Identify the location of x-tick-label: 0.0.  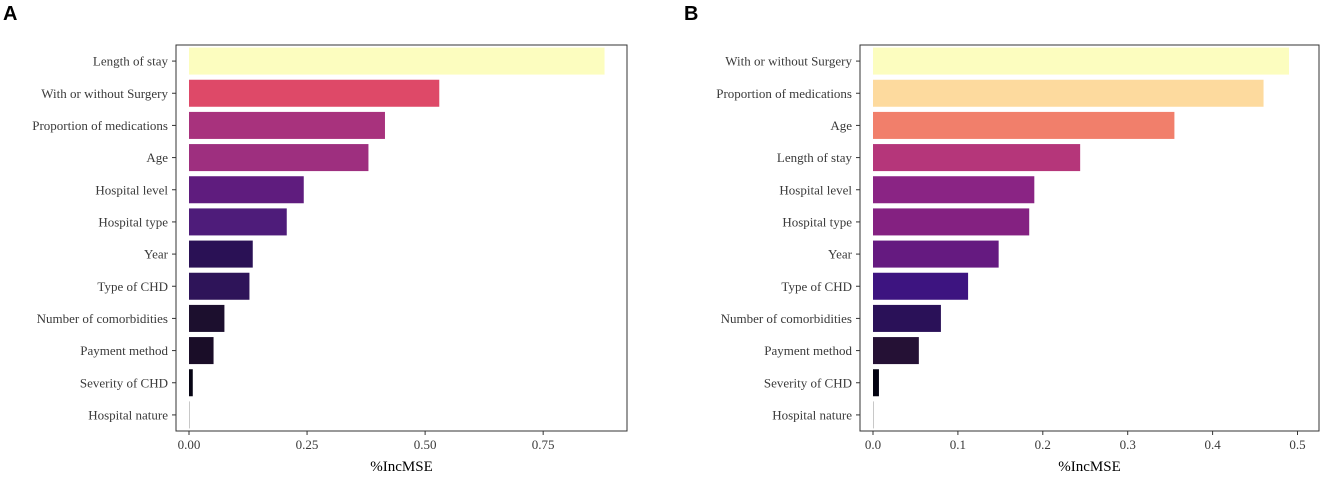
(873, 444).